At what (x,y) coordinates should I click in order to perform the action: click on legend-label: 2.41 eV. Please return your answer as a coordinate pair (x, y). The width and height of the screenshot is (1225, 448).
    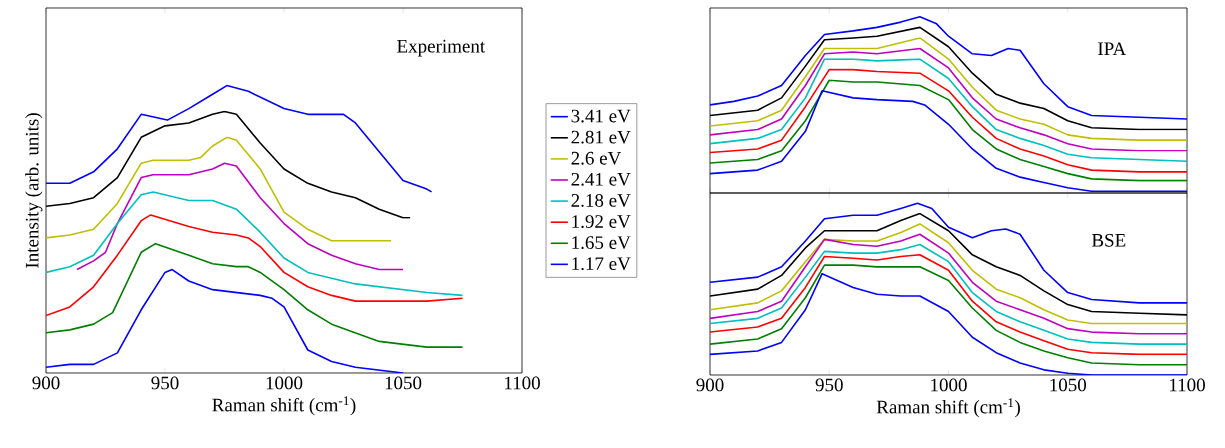
    Looking at the image, I should click on (601, 179).